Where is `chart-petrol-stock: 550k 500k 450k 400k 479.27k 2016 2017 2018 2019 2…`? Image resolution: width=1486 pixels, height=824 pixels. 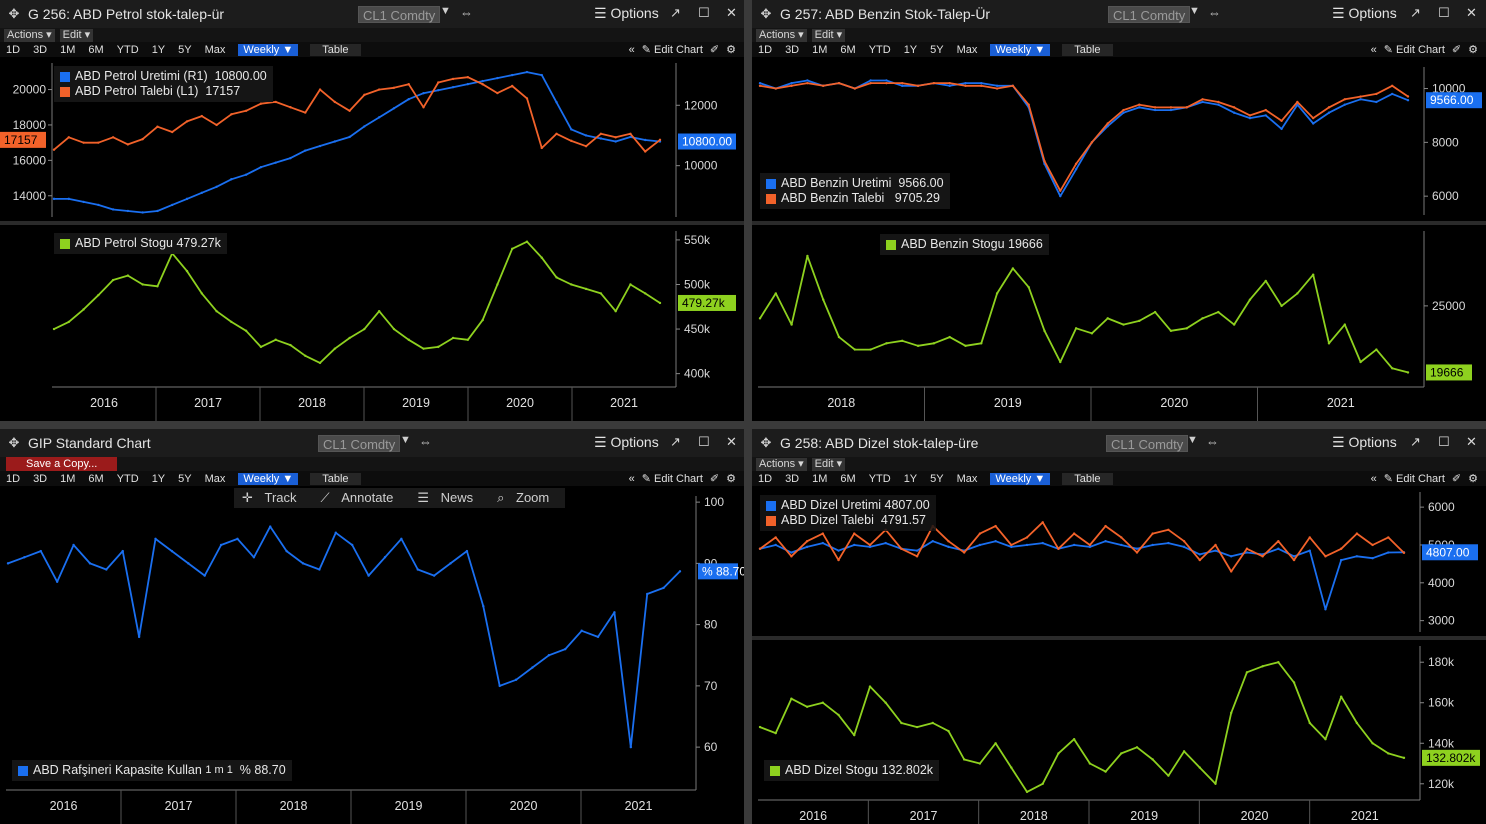 chart-petrol-stock: 550k 500k 450k 400k 479.27k 2016 2017 2018 2019 2… is located at coordinates (372, 323).